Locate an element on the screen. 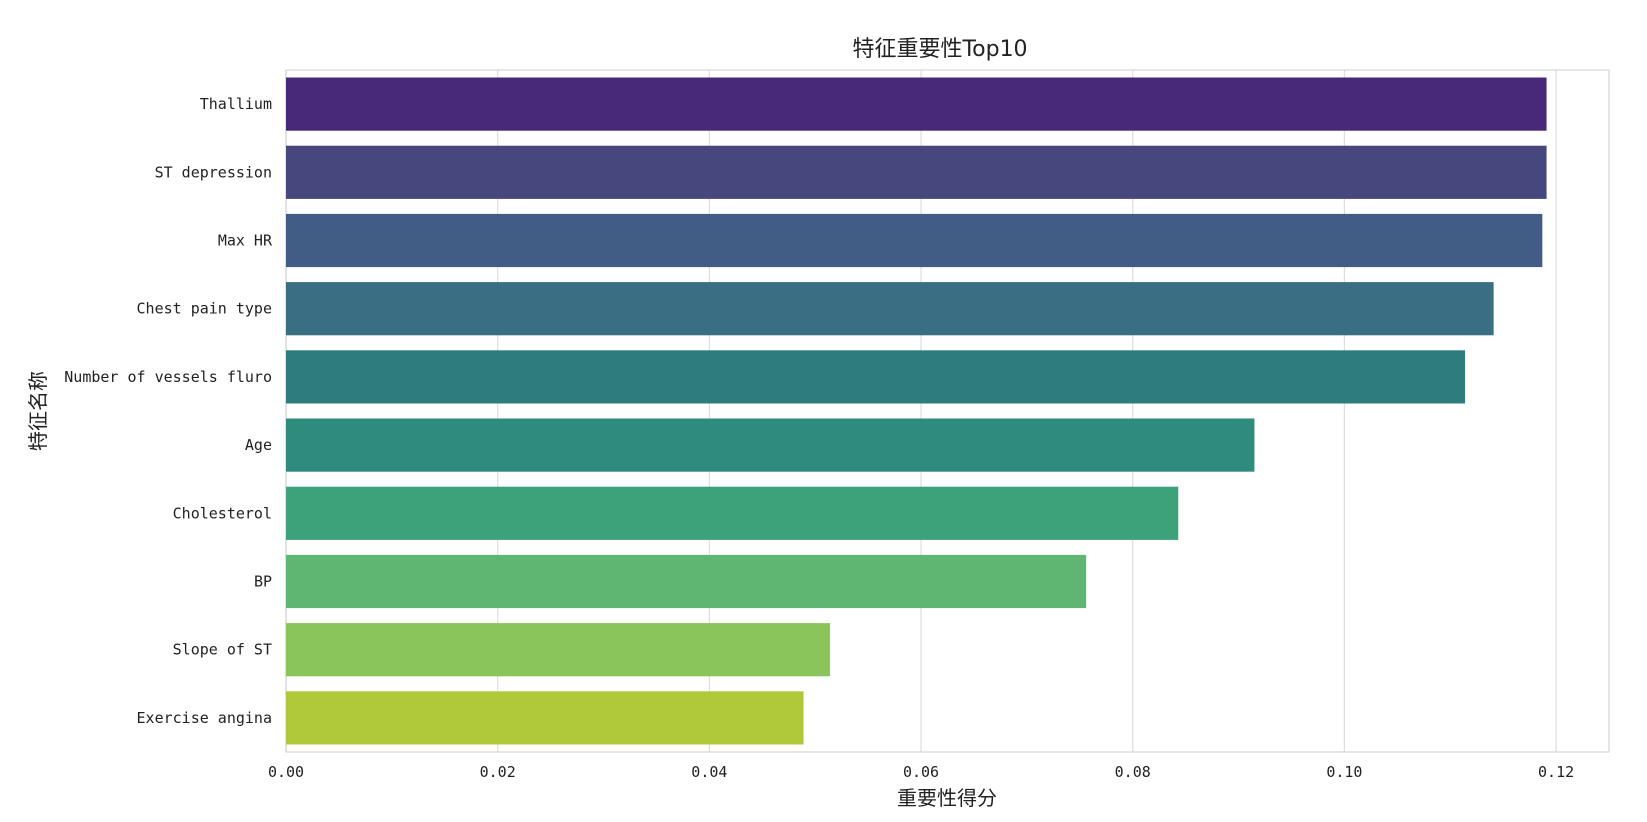  bar-age is located at coordinates (770, 445).